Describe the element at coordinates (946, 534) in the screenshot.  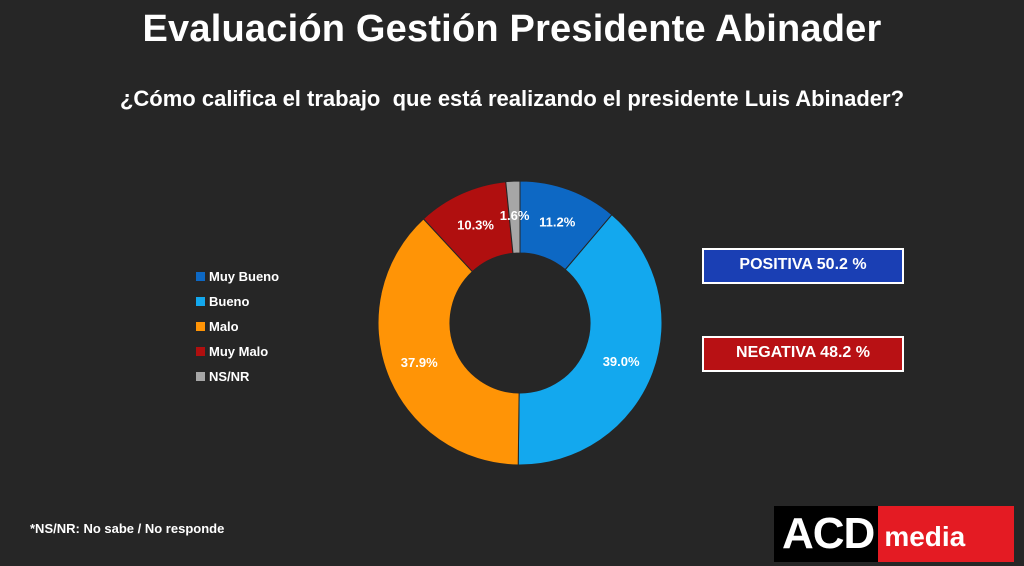
I see `logo-media-text: media` at that location.